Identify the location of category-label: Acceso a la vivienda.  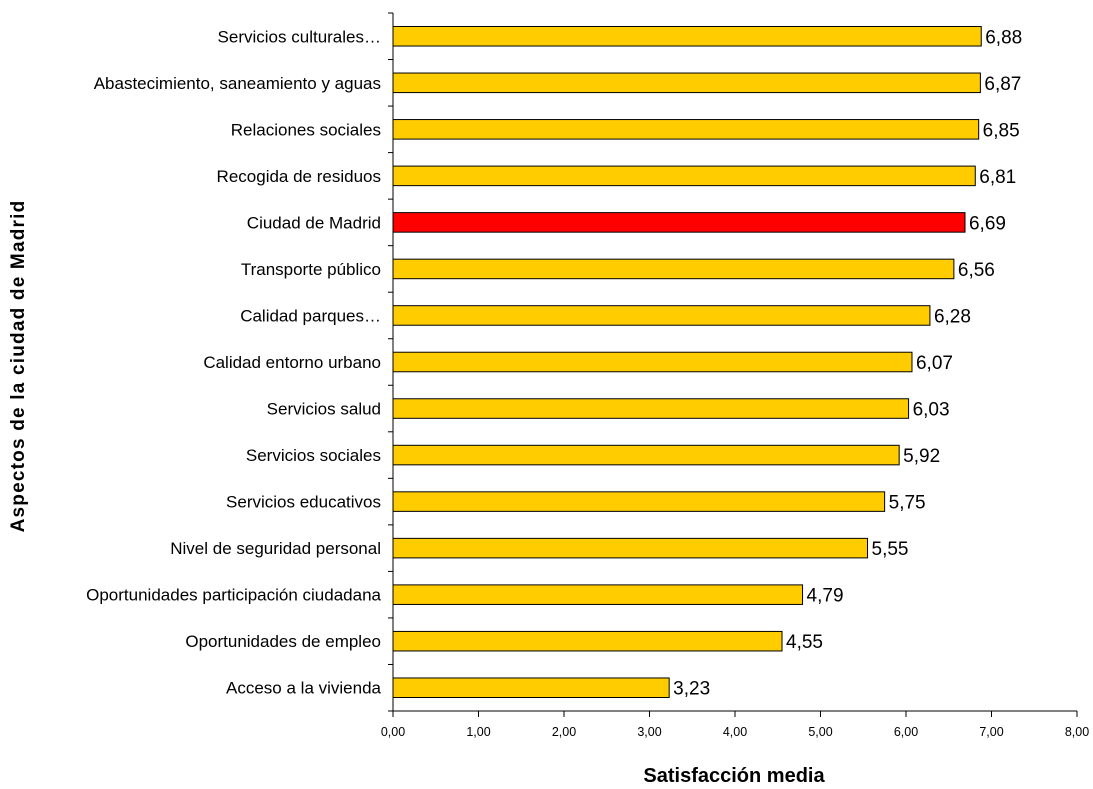
(304, 688).